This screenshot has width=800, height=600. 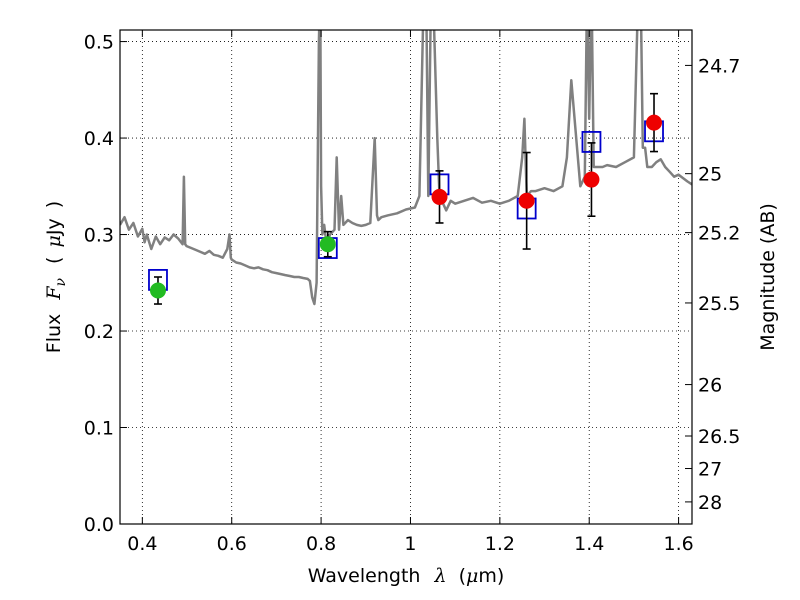 What do you see at coordinates (710, 503) in the screenshot?
I see `y2-tick-label: 28` at bounding box center [710, 503].